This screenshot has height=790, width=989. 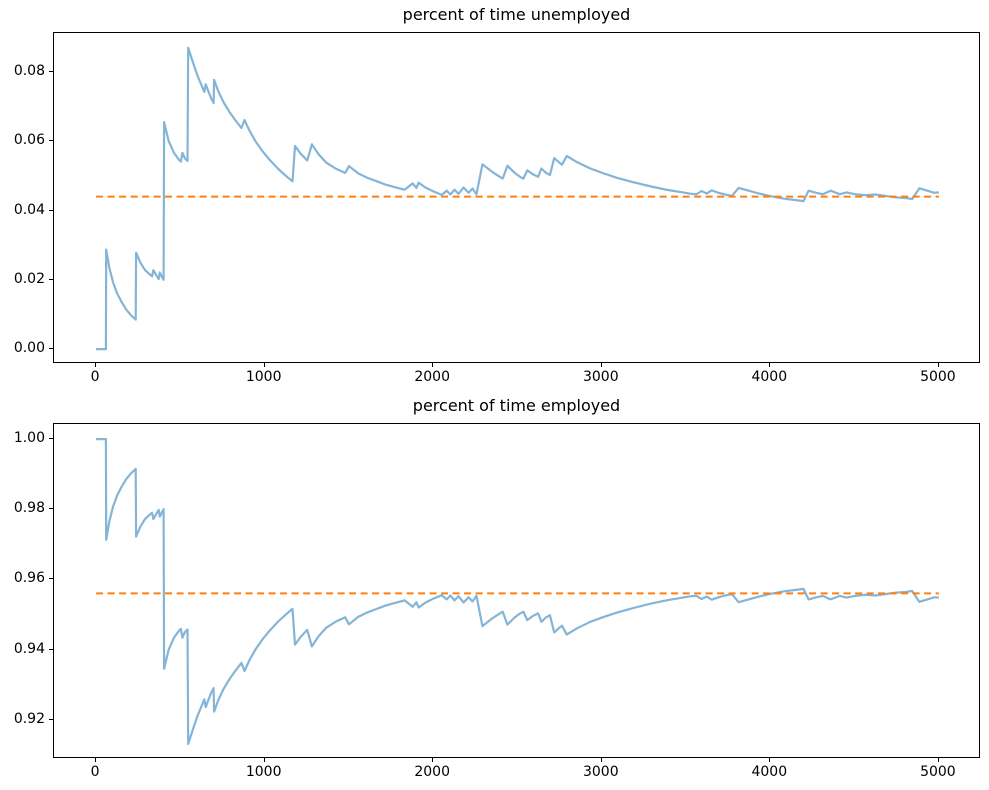 I want to click on unemployed-x-tick-label: 3000, so click(x=600, y=377).